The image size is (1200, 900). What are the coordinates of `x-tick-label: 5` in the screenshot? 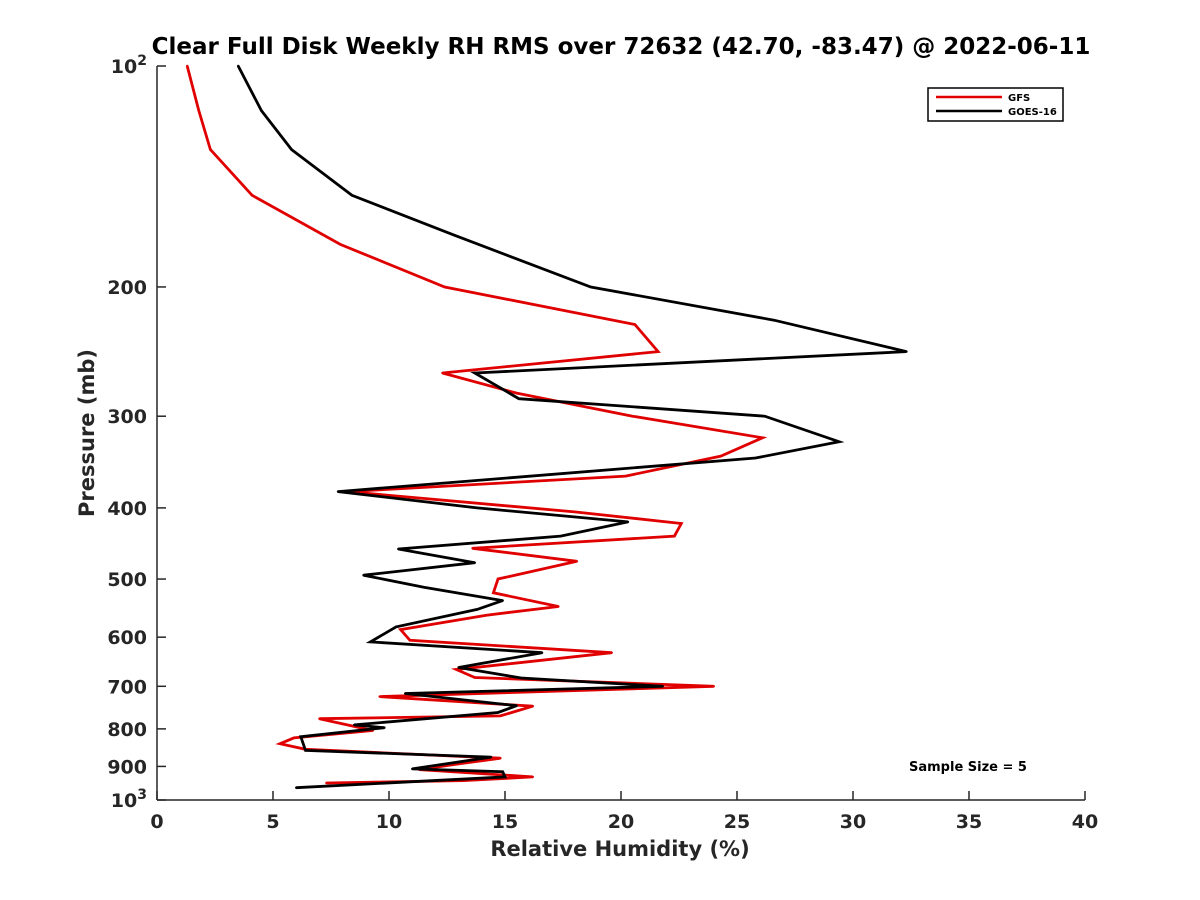 It's located at (272, 822).